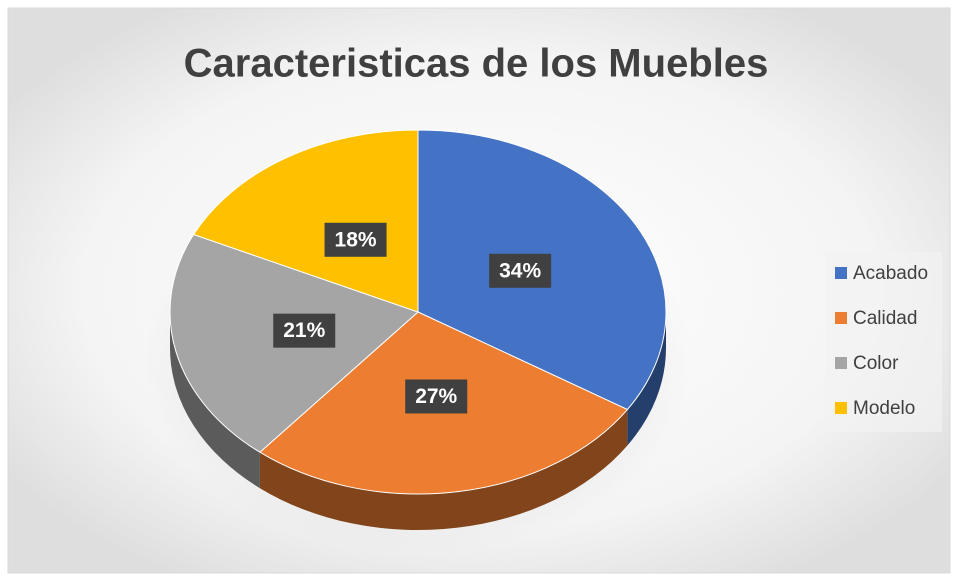 The height and width of the screenshot is (581, 958). I want to click on pie-slice, so click(305, 221).